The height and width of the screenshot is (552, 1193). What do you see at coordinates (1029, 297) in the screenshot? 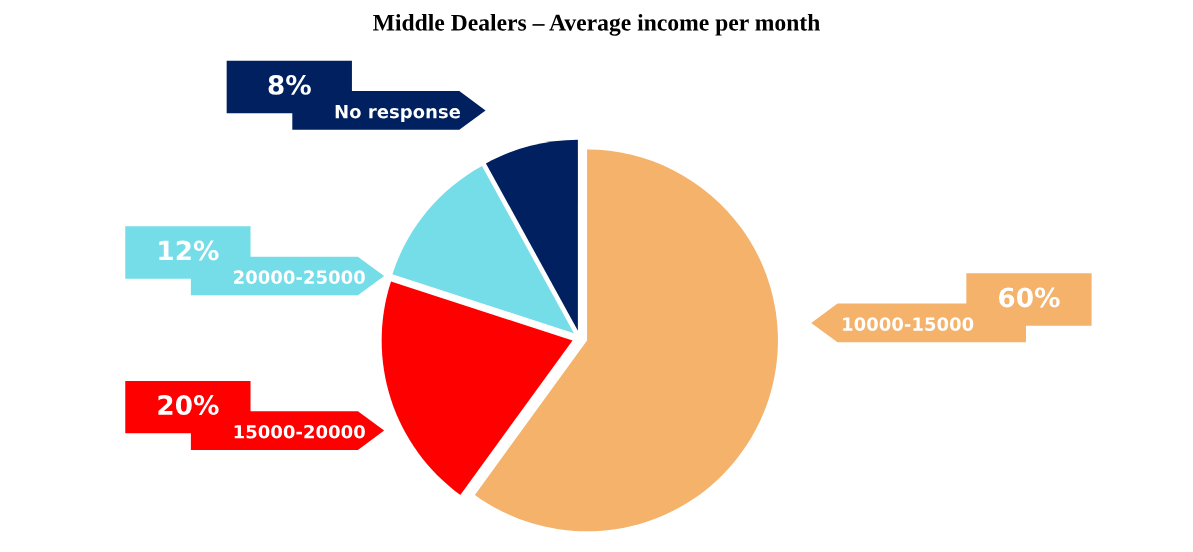
I see `data-label: 60%` at bounding box center [1029, 297].